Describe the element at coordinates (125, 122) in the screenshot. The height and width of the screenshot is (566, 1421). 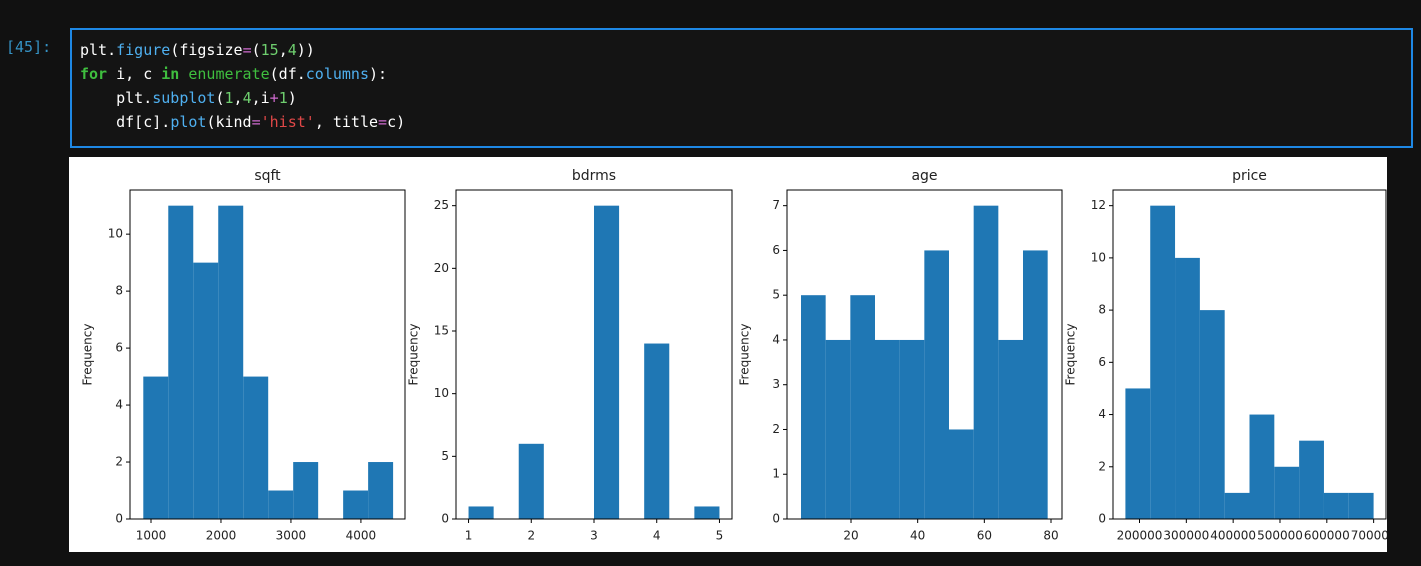
I see `code-token: df[c].` at that location.